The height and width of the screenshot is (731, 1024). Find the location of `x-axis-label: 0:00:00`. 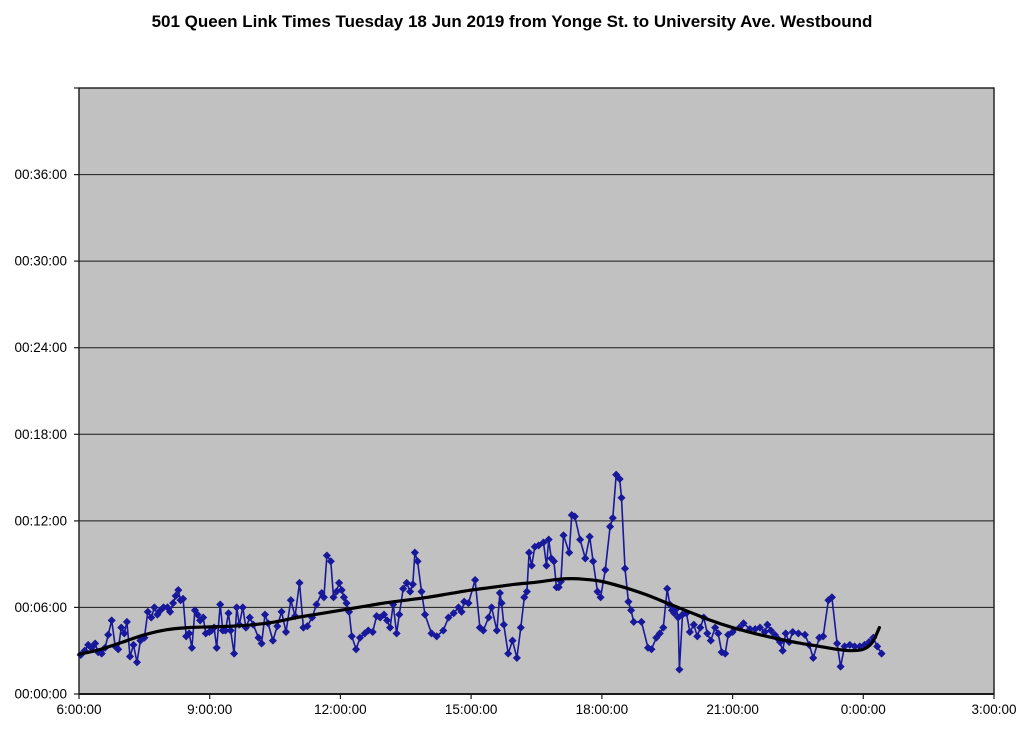

x-axis-label: 0:00:00 is located at coordinates (863, 709).